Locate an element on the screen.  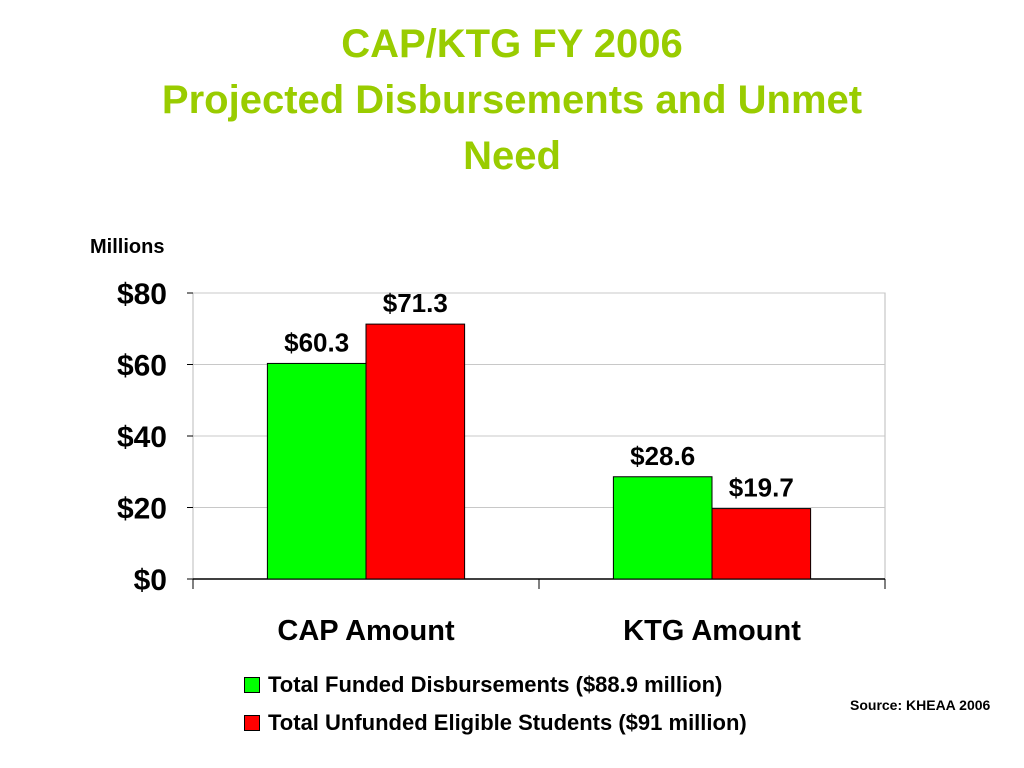
data-label: $28.6 is located at coordinates (662, 456).